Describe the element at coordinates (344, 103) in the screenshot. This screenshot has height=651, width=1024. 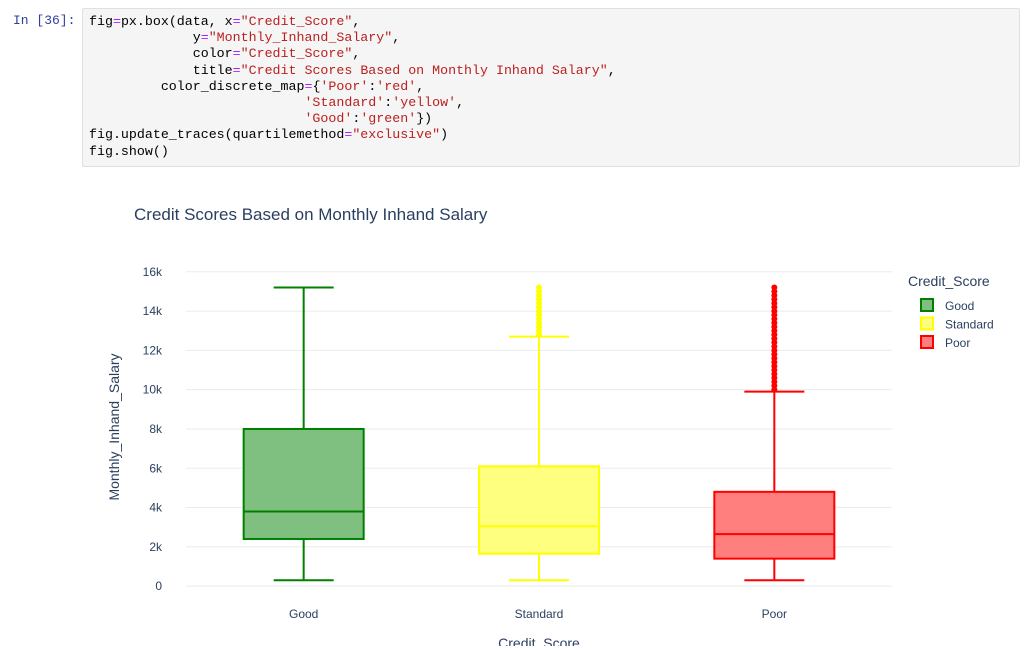
I see `code-string: 'Standard'` at that location.